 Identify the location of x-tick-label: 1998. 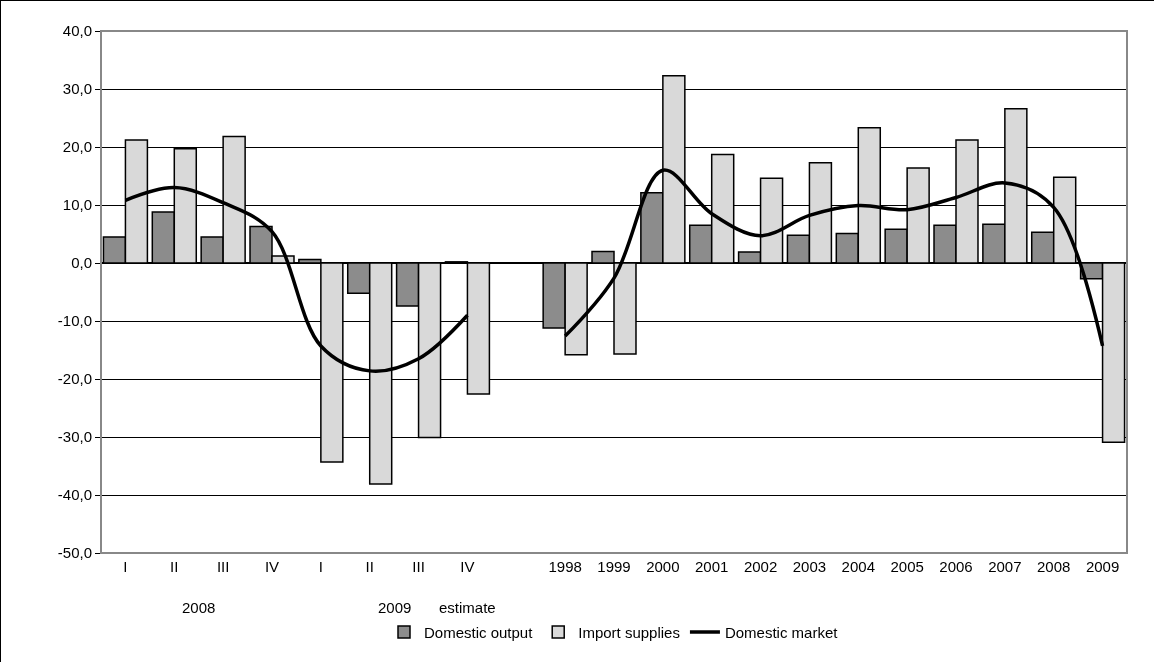
(565, 566).